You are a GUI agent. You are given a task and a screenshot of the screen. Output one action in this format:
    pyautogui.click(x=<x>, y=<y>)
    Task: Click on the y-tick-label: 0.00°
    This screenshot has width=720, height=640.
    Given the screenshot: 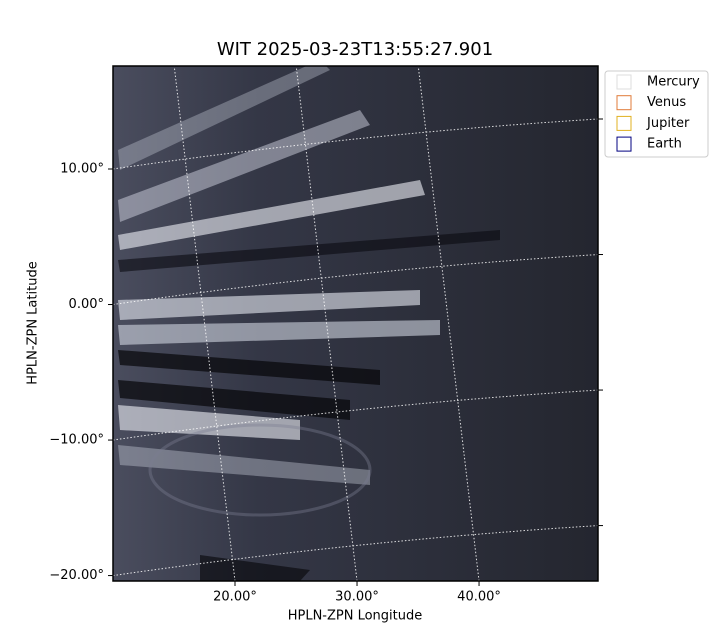 What is the action you would take?
    pyautogui.click(x=86, y=304)
    